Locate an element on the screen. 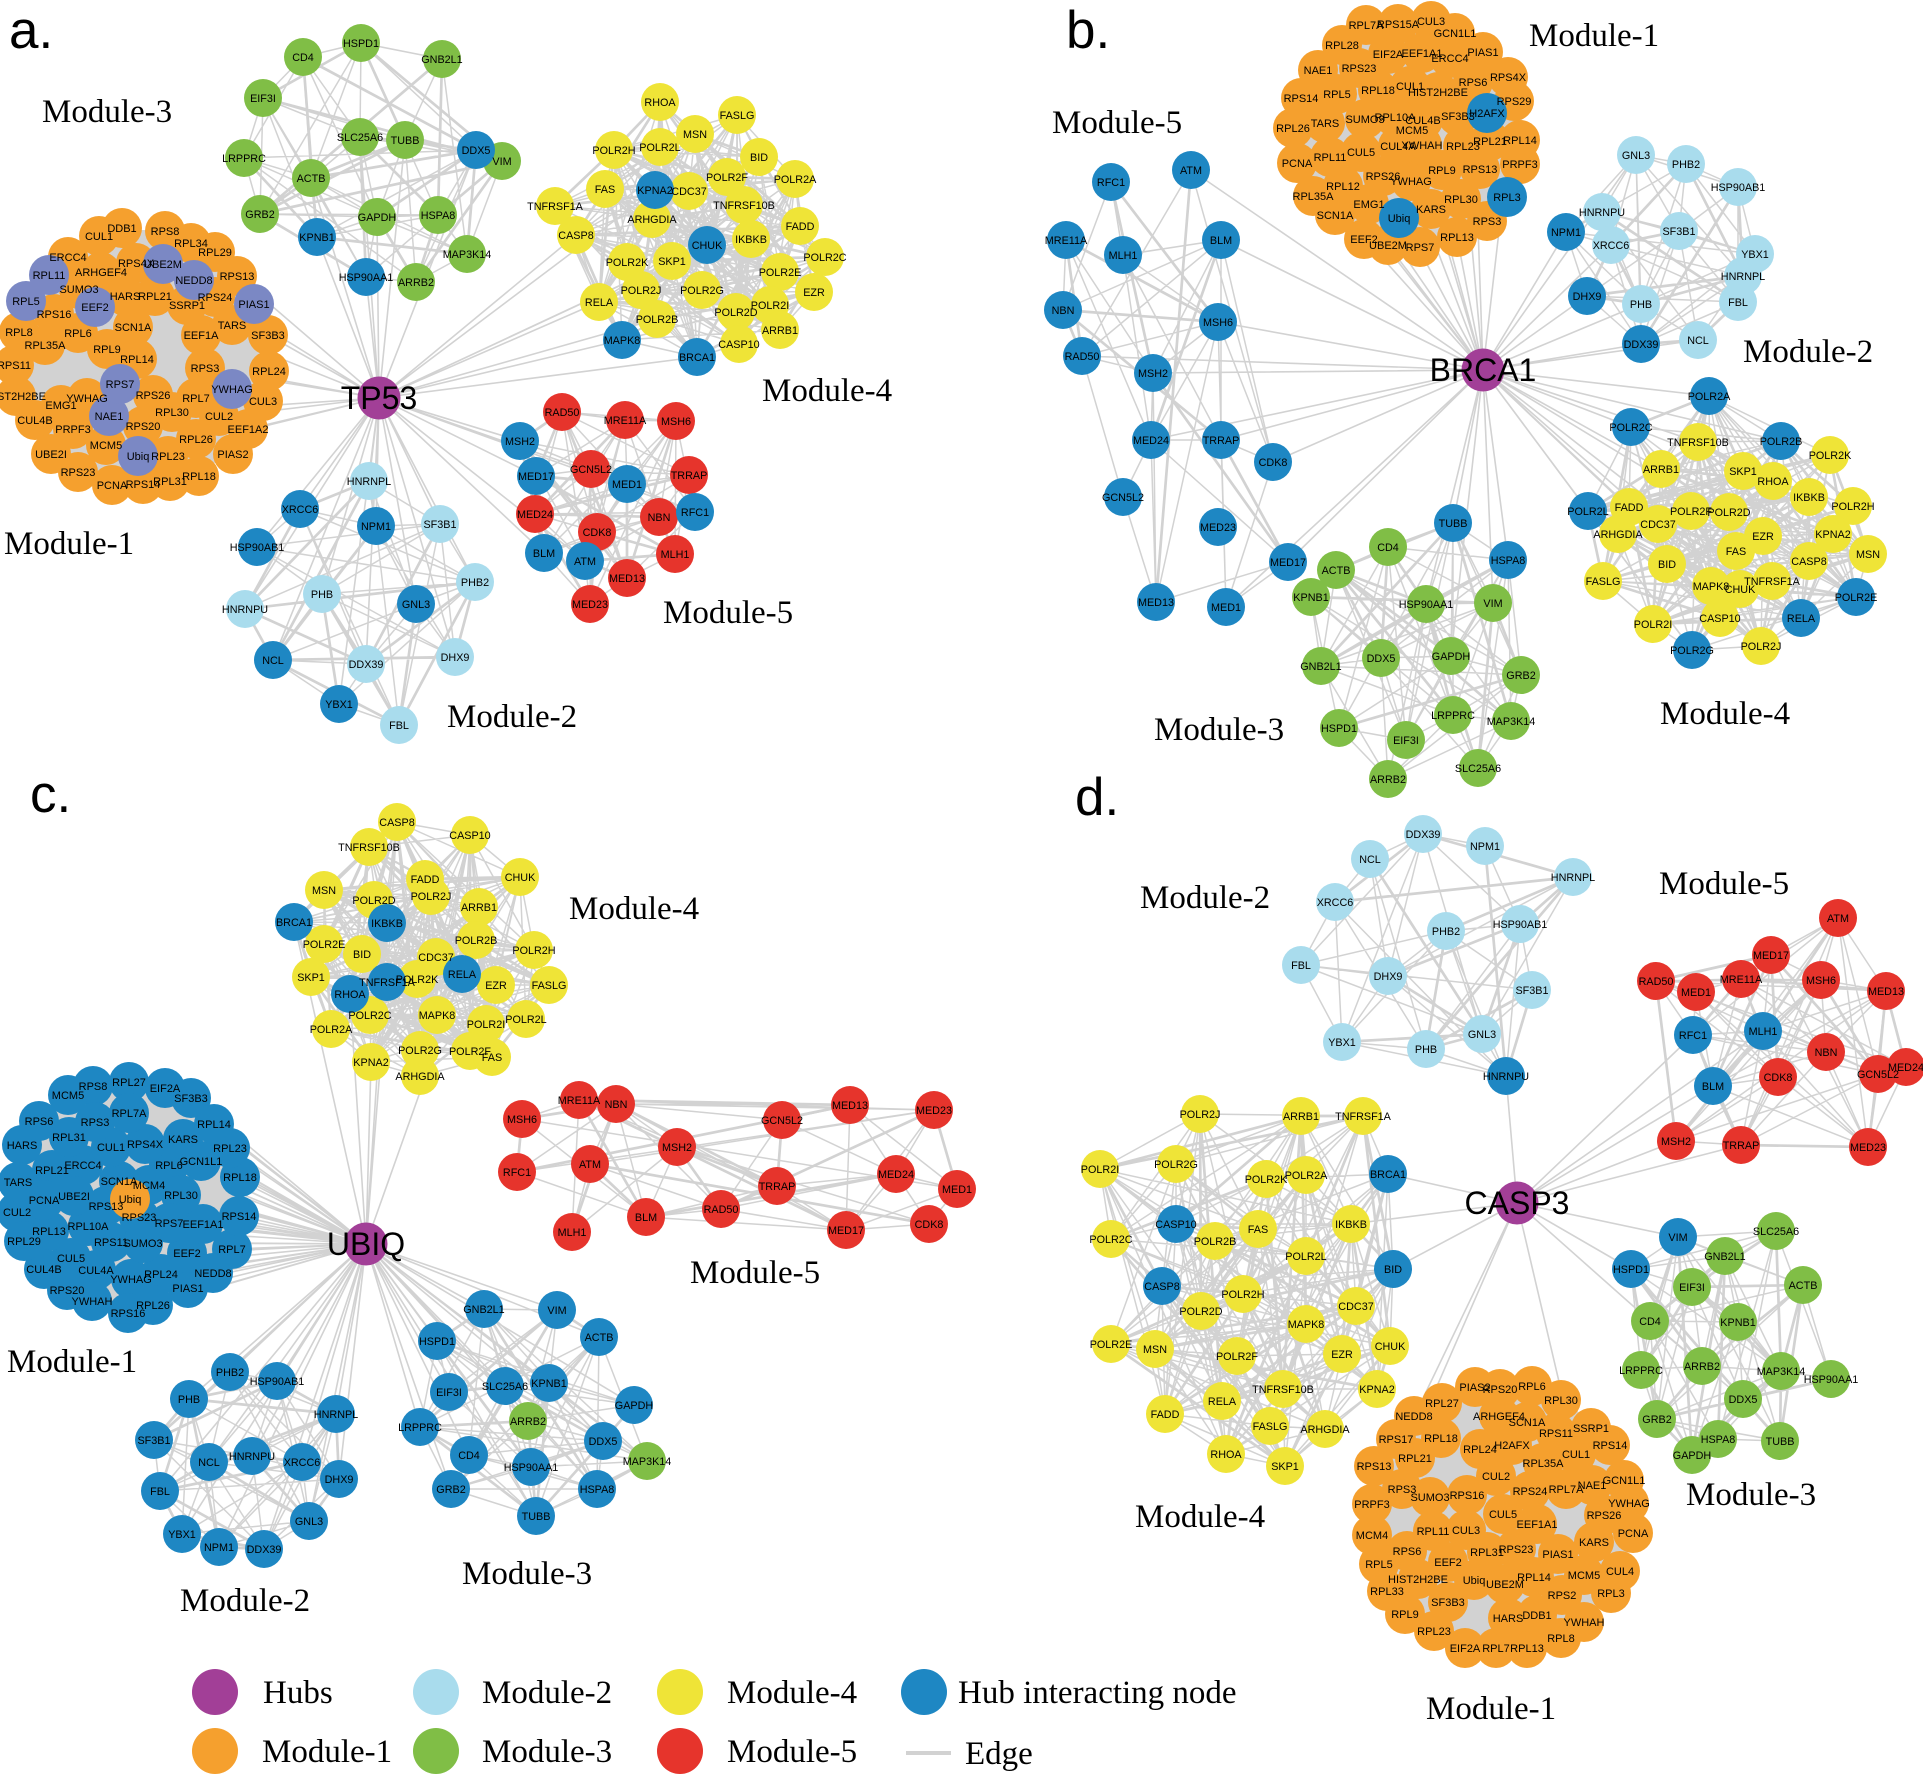 The image size is (1923, 1780). svg-text: Module-2 is located at coordinates (245, 1601).